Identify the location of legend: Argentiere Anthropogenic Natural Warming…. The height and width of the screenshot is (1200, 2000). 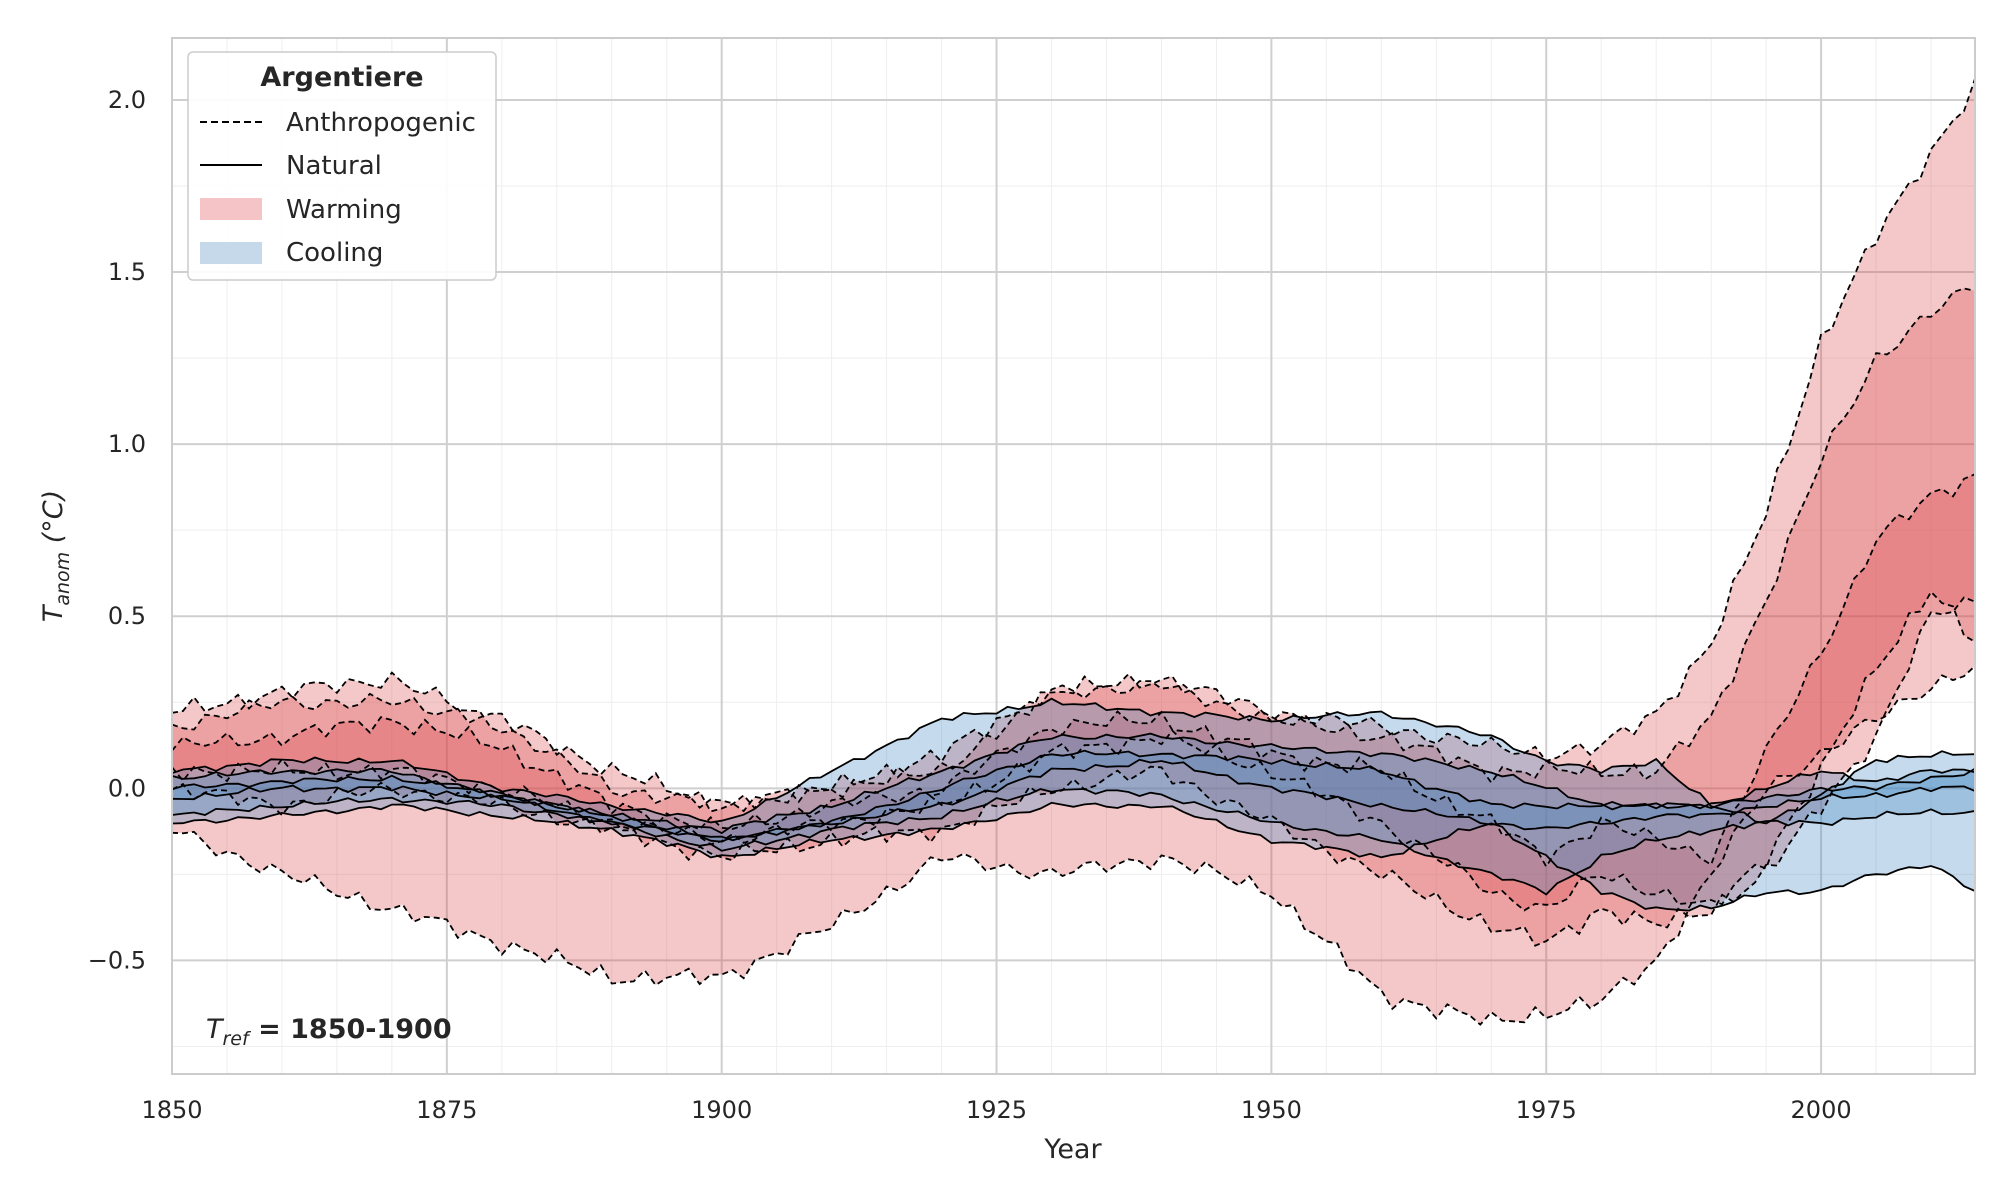
(342, 166).